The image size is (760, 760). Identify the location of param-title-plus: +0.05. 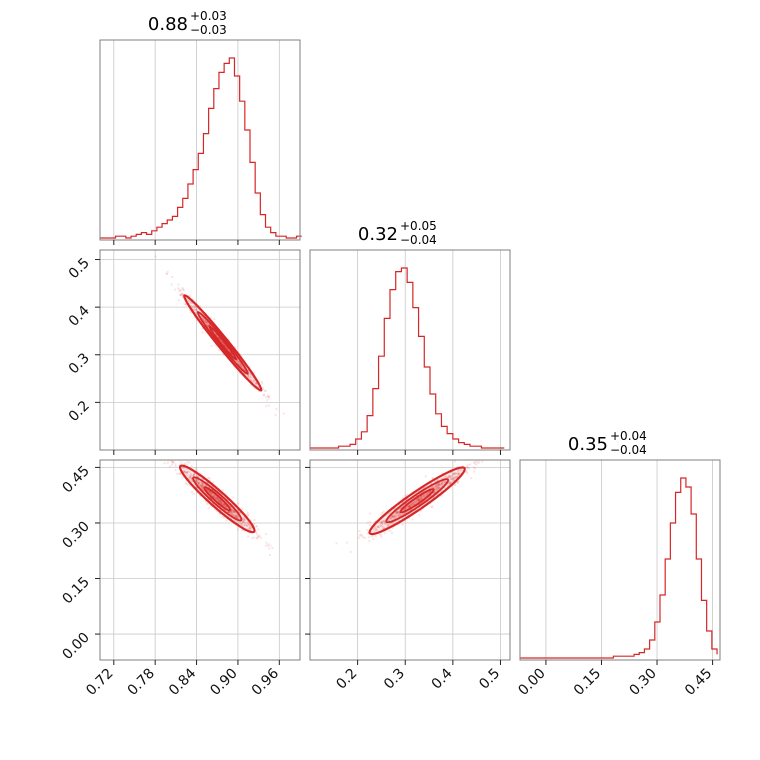
(418, 226).